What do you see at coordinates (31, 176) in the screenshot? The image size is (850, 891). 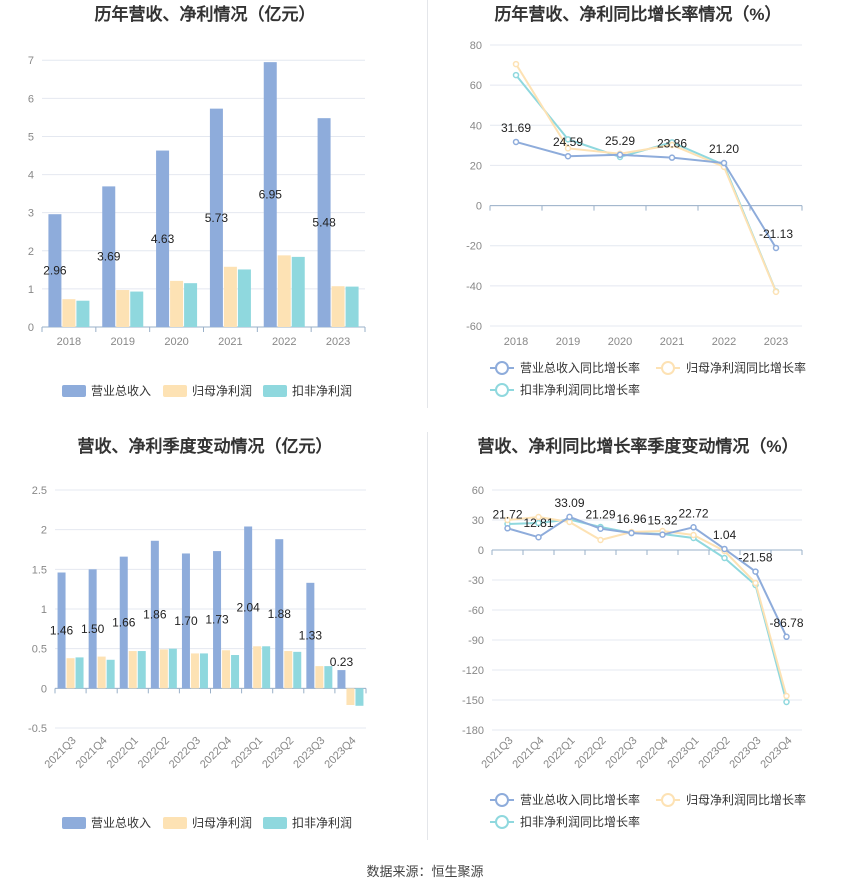 I see `chart0-y-tick-label: 4` at bounding box center [31, 176].